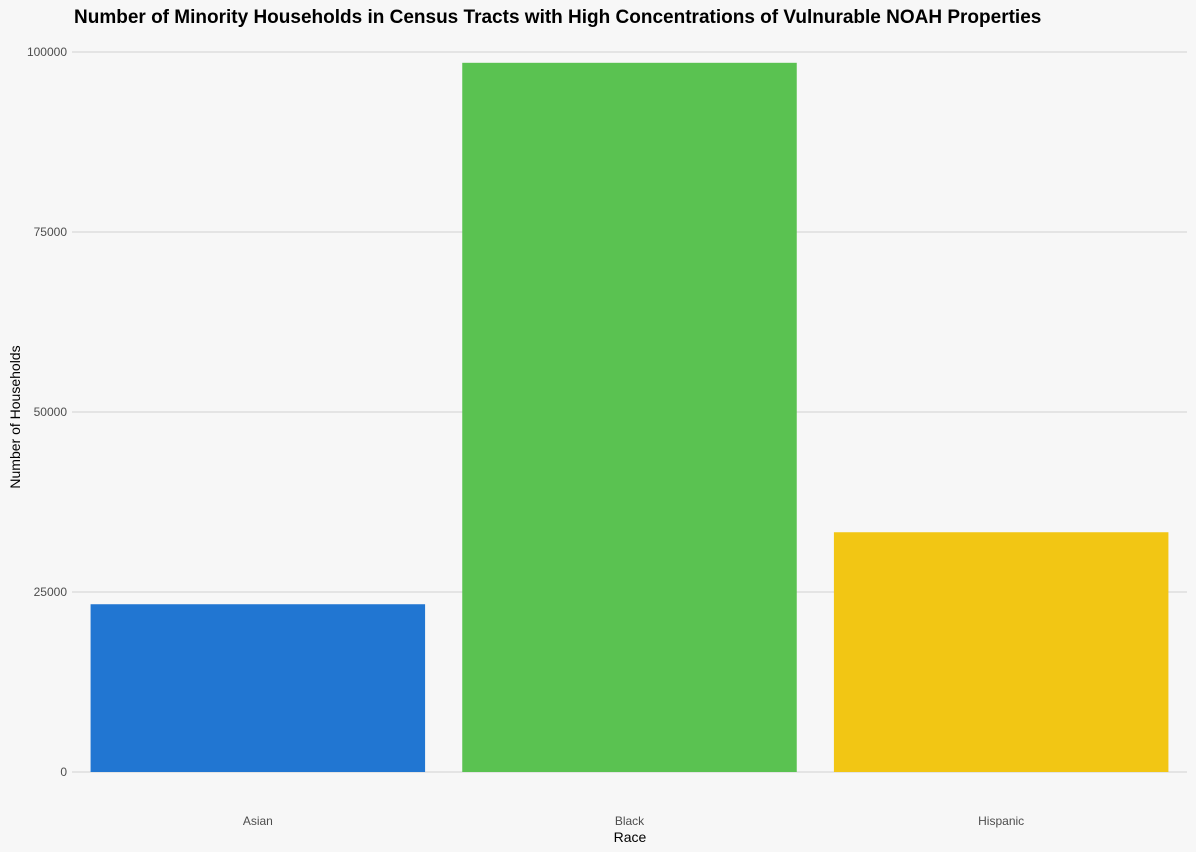  I want to click on bar-asian, so click(258, 688).